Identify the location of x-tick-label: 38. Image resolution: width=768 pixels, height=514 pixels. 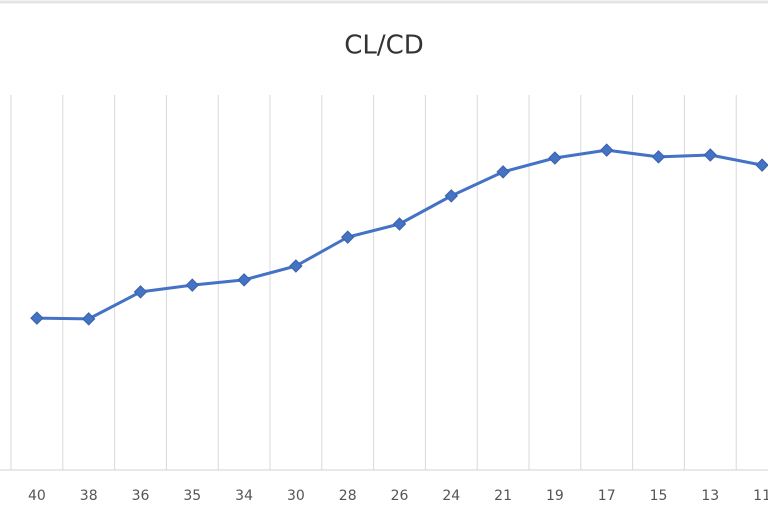
(89, 496).